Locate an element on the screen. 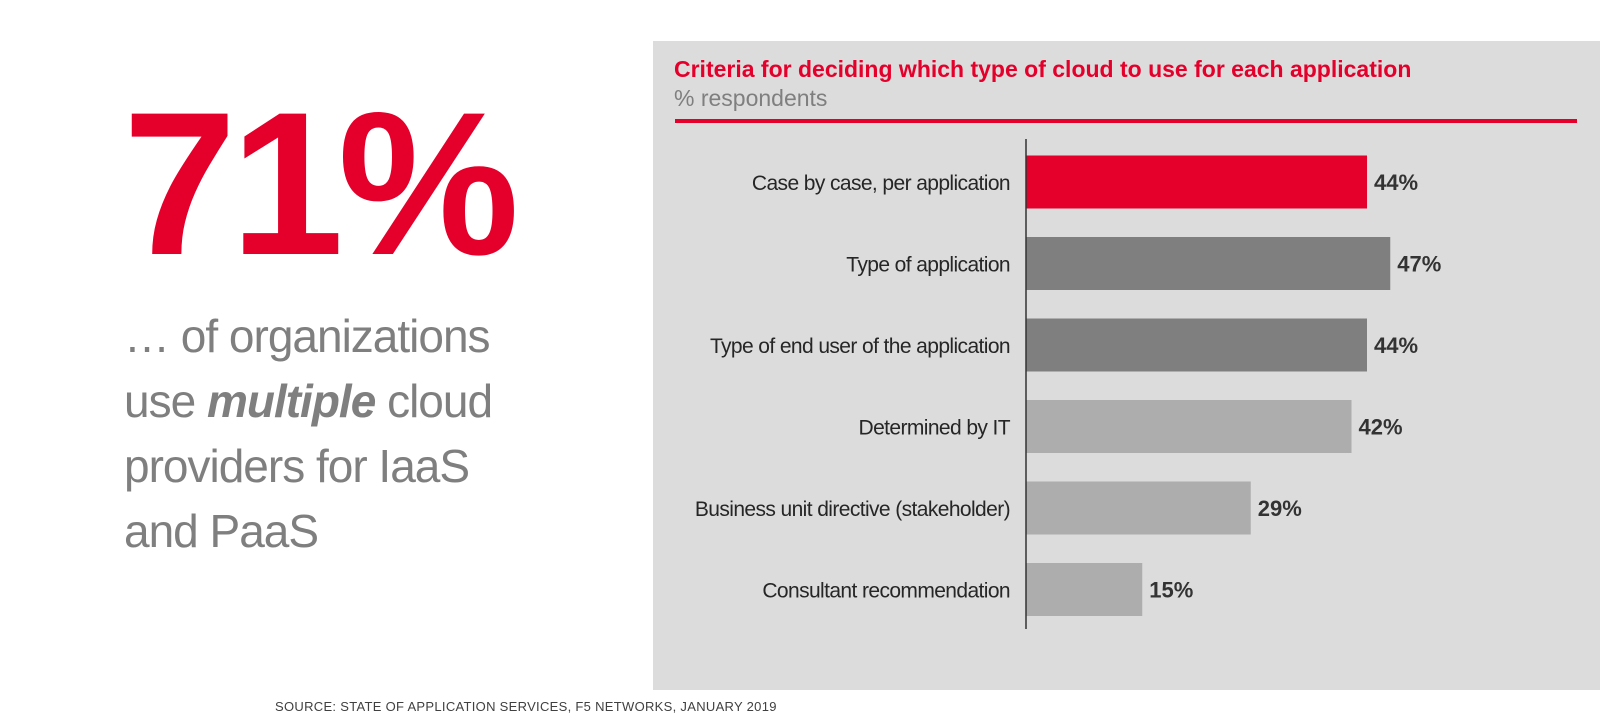 The height and width of the screenshot is (723, 1600). data-label: 15% is located at coordinates (1171, 590).